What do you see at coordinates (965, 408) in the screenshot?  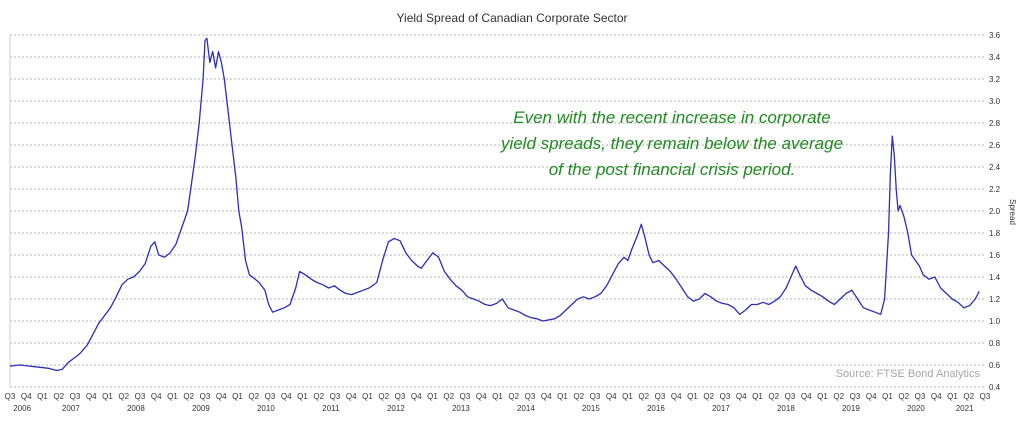 I see `year-label: 2021` at bounding box center [965, 408].